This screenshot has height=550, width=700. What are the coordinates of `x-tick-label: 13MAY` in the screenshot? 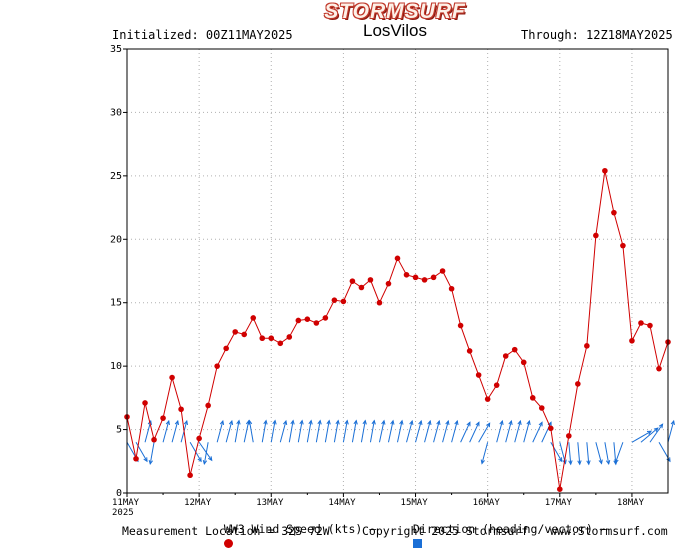 It's located at (270, 503).